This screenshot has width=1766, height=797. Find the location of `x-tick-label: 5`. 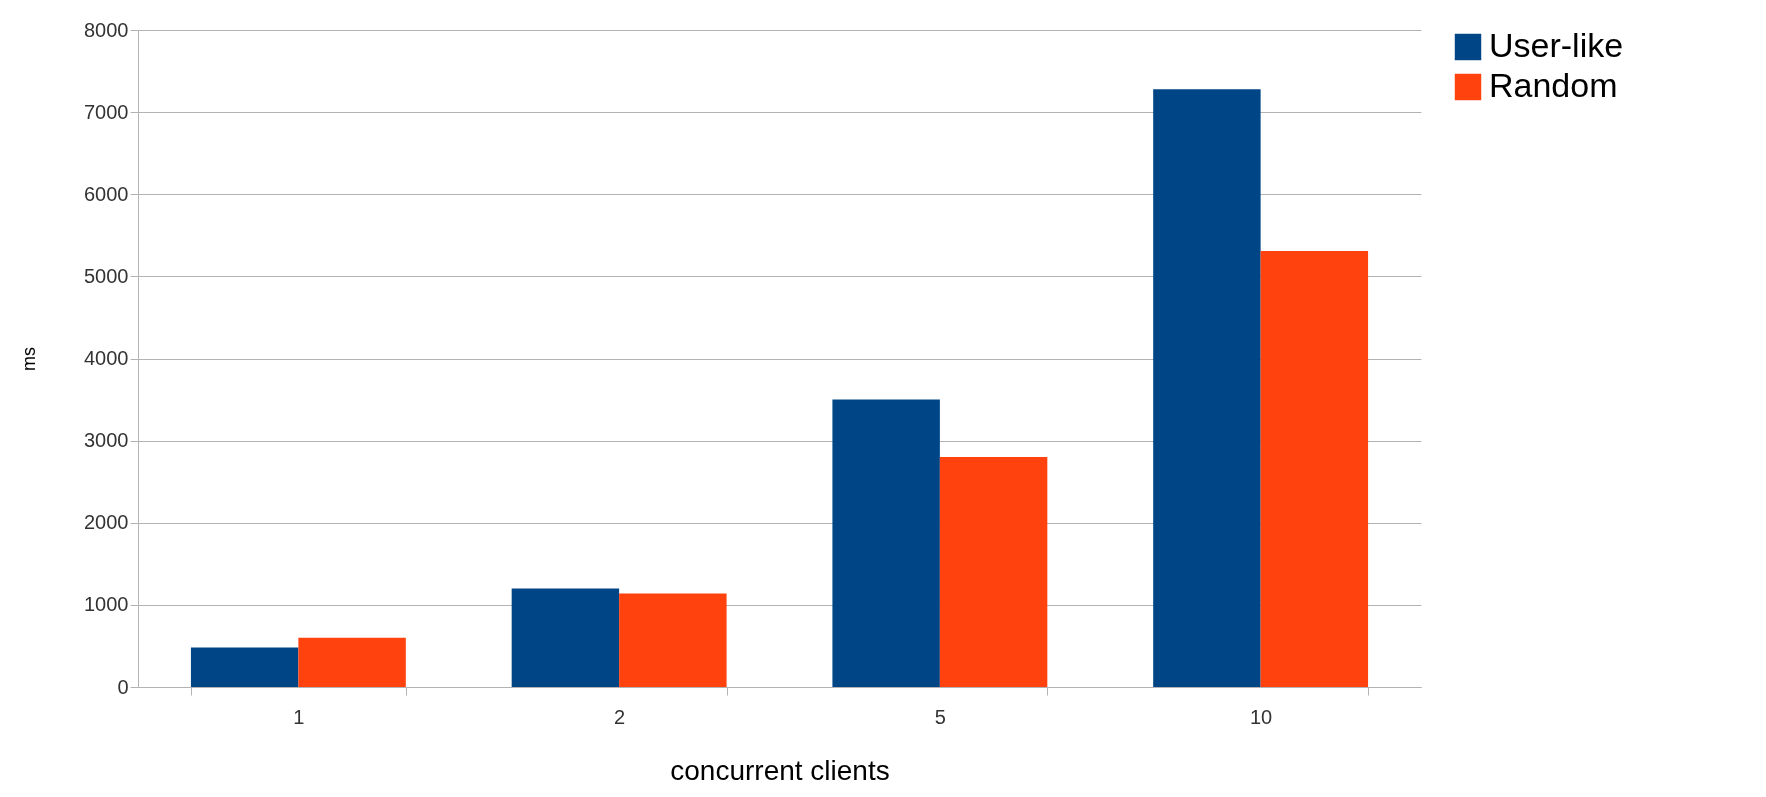

x-tick-label: 5 is located at coordinates (940, 716).